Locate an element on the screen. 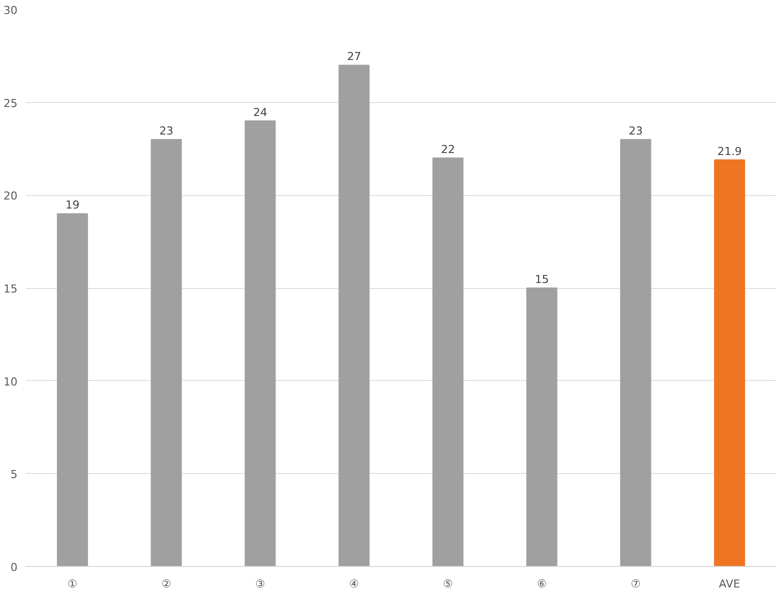 Image resolution: width=780 pixels, height=593 pixels. y-tick-label: 15 is located at coordinates (11, 289).